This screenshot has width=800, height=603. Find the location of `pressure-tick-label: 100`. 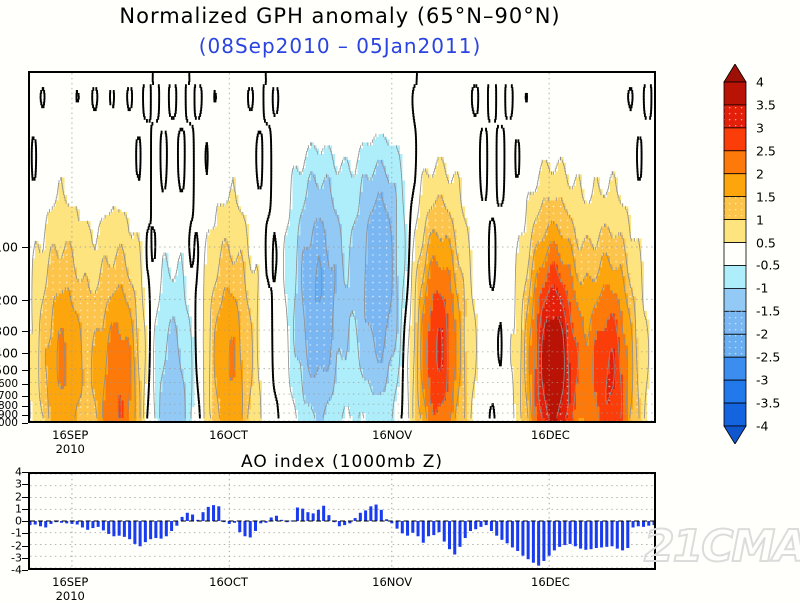

pressure-tick-label: 100 is located at coordinates (9, 247).